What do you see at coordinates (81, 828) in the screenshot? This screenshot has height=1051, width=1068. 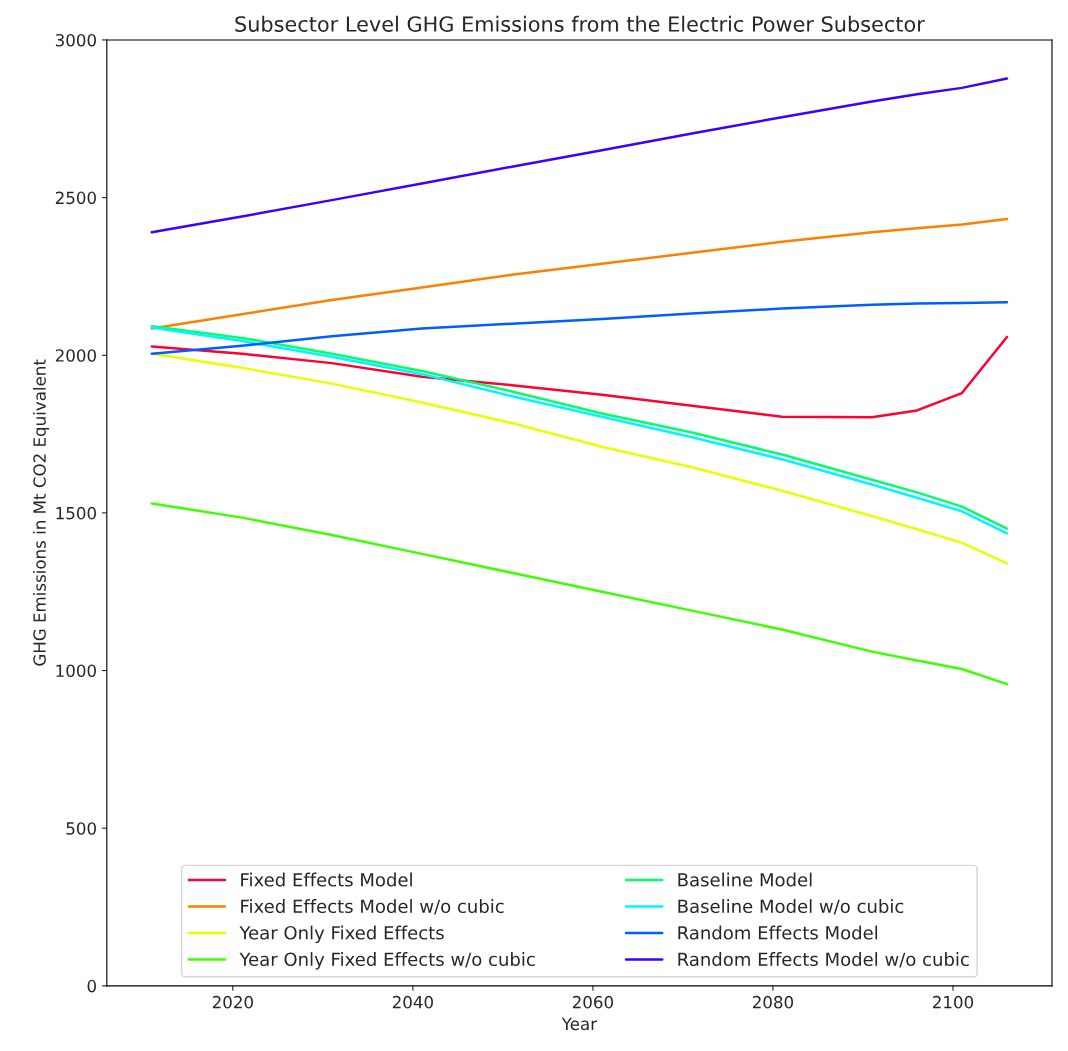 I see `y-tick-label: 500` at bounding box center [81, 828].